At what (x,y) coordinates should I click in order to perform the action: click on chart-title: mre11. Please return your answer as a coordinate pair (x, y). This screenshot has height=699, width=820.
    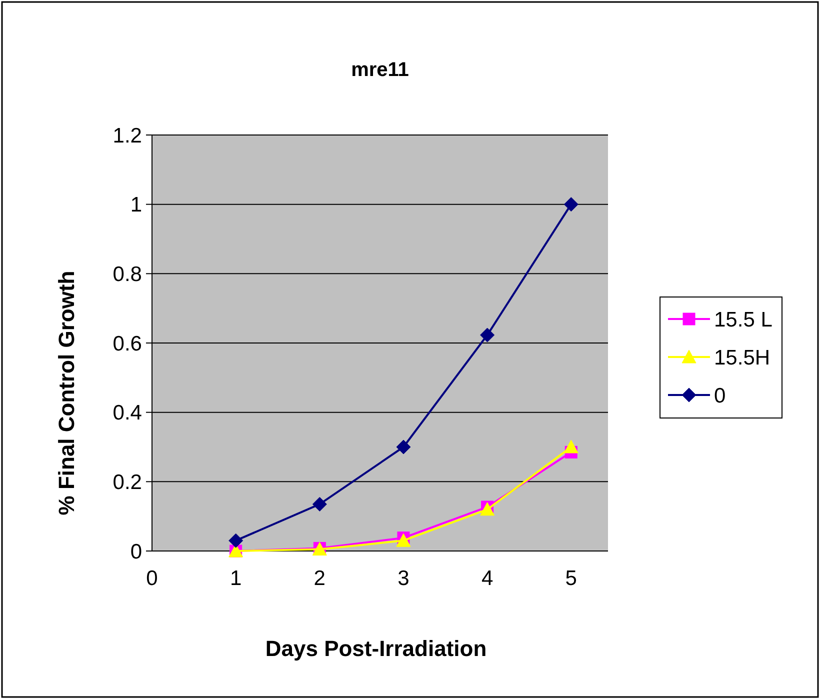
    Looking at the image, I should click on (380, 70).